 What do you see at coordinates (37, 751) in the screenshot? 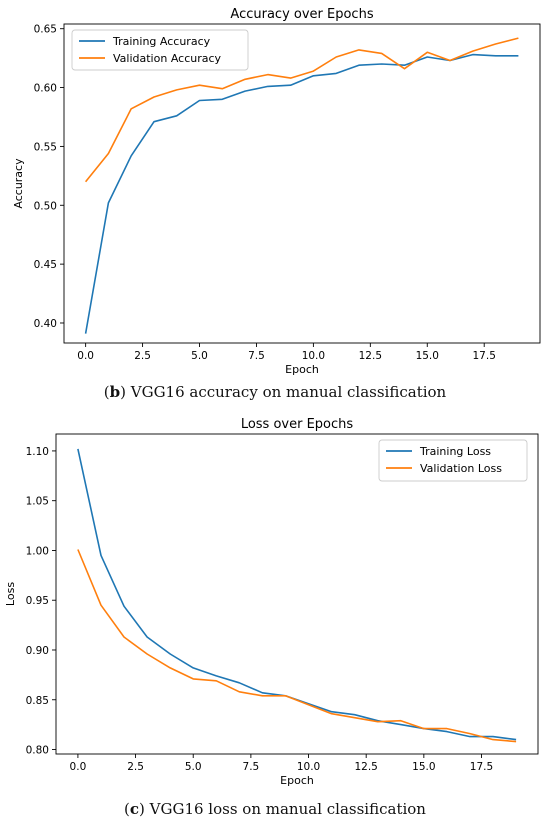
I see `y-tick-label: 0.80` at bounding box center [37, 751].